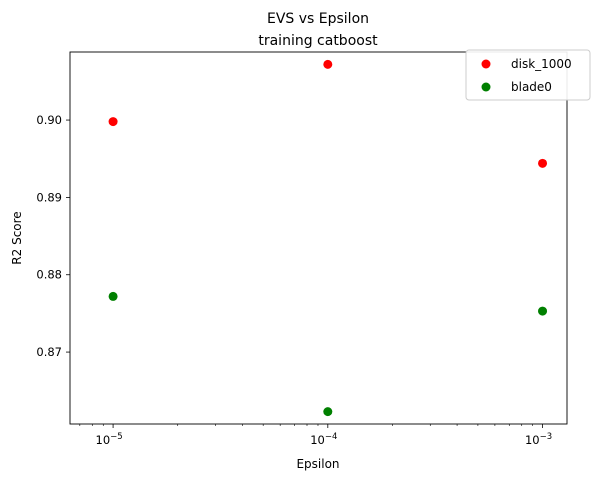 The height and width of the screenshot is (484, 595). I want to click on x-tick-label: 10⁻³, so click(538, 439).